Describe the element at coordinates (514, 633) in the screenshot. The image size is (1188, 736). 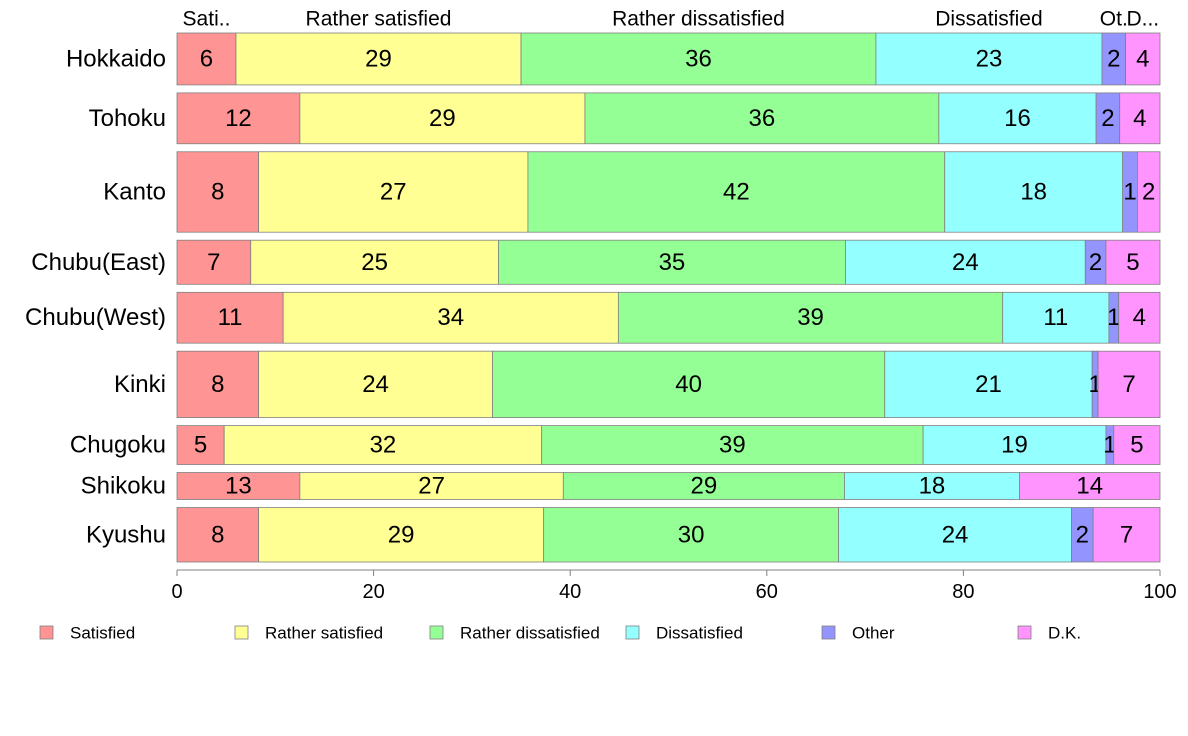
I see `legend-item-rather-dissatisfied: Rather dissatisfied` at that location.